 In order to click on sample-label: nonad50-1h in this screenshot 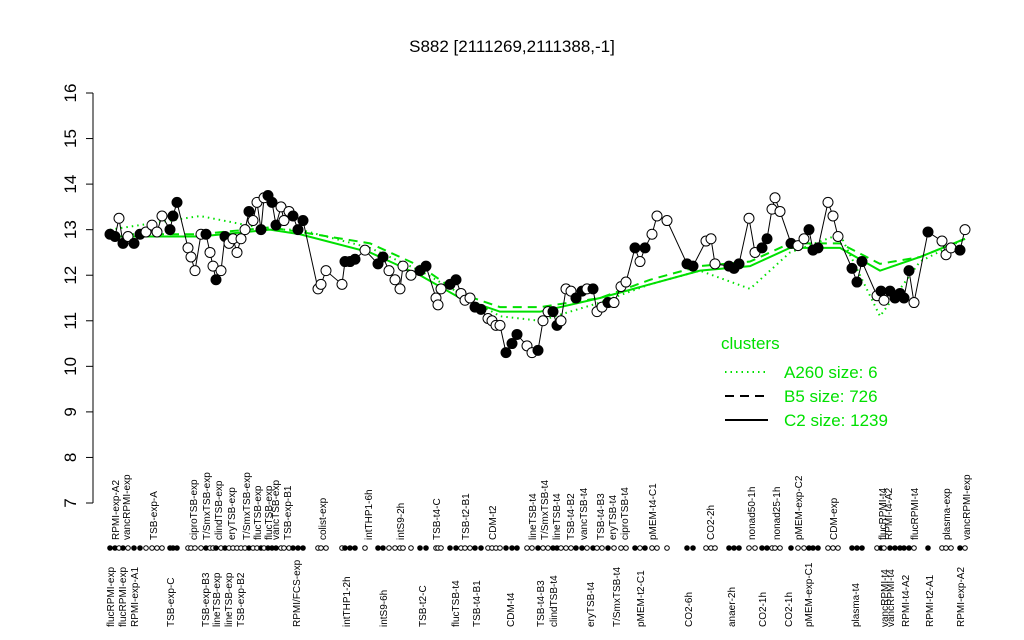, I will do `click(752, 513)`.